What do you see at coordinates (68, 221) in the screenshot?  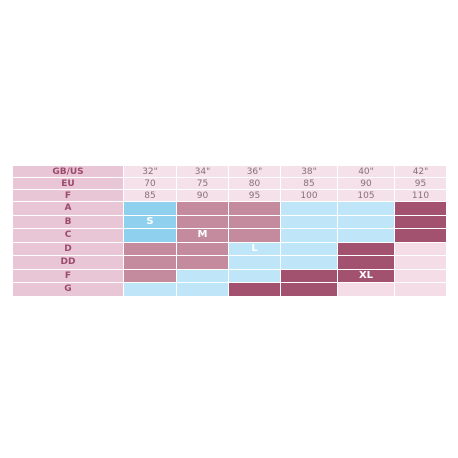 I see `row-label: B` at bounding box center [68, 221].